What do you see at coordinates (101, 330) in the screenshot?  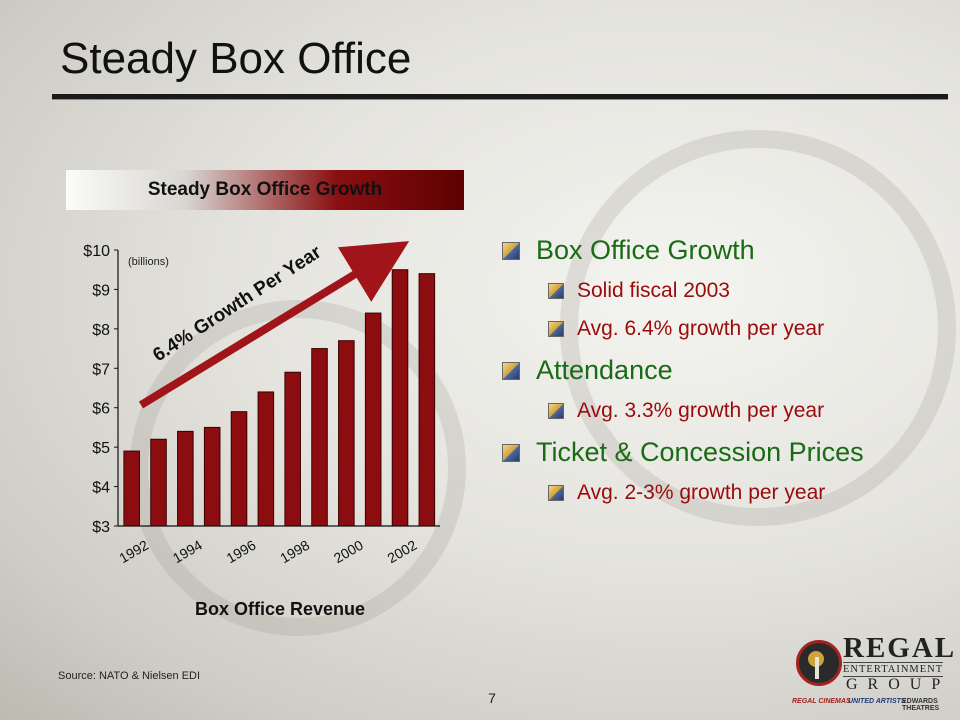 I see `y-tick-label: $8` at bounding box center [101, 330].